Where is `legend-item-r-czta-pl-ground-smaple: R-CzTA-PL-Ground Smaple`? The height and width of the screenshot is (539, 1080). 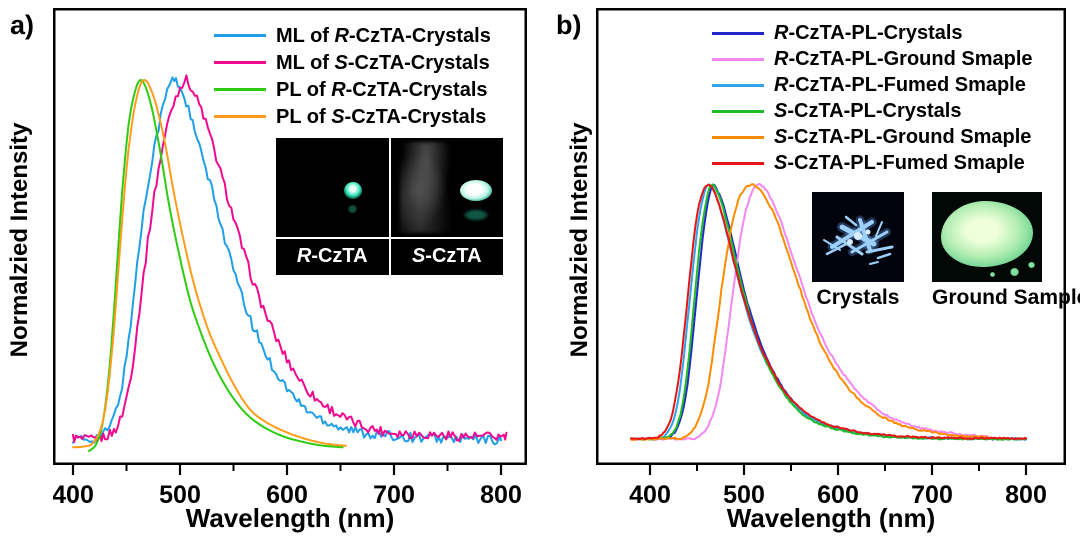
legend-item-r-czta-pl-ground-smaple: R-CzTA-PL-Ground Smaple is located at coordinates (872, 59).